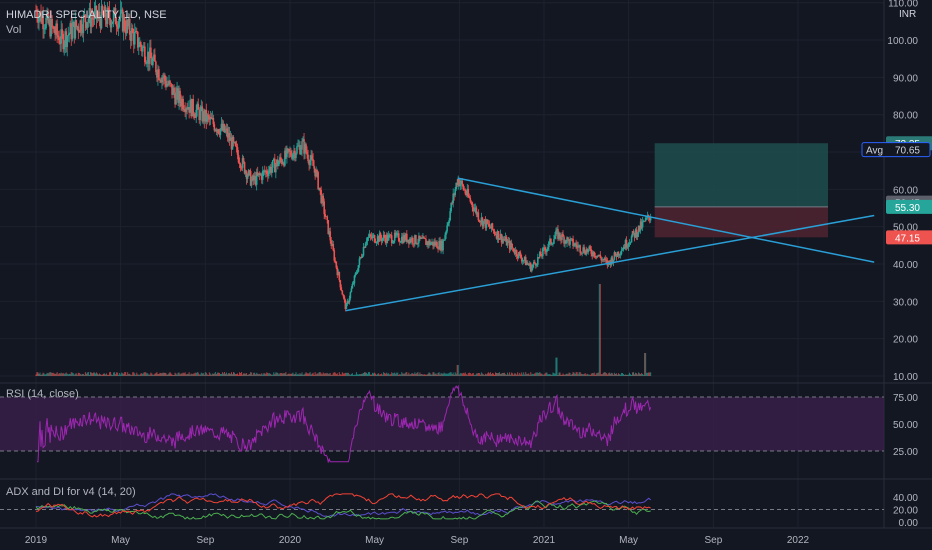 This screenshot has height=550, width=932. What do you see at coordinates (442, 424) in the screenshot?
I see `rsi-band` at bounding box center [442, 424].